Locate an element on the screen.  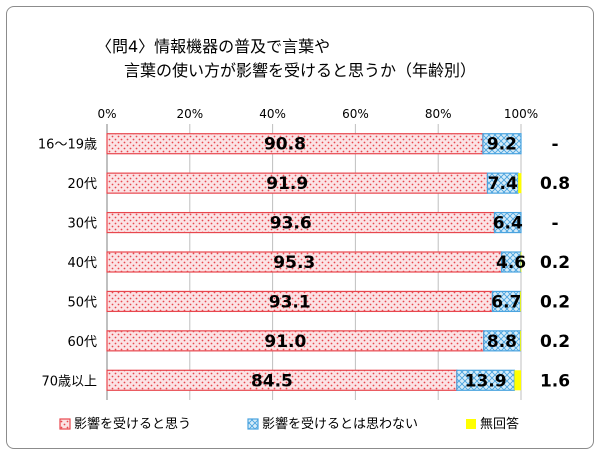
category-label: 30代 is located at coordinates (82, 224).